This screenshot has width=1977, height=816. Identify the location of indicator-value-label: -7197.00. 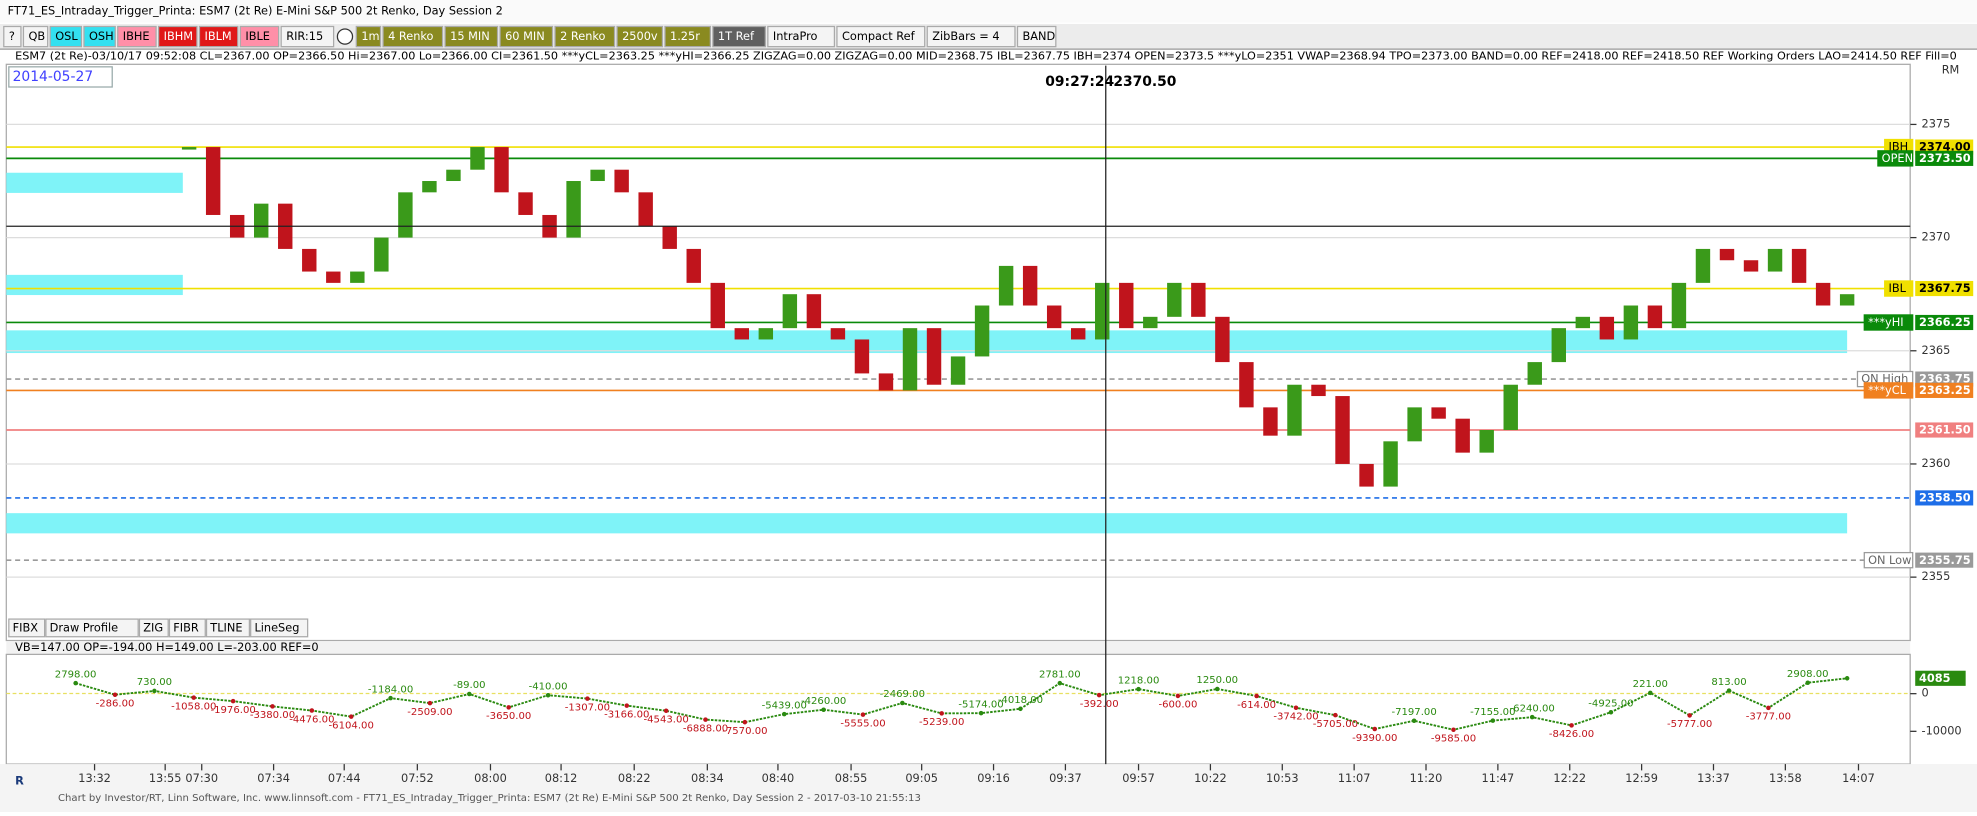
(1413, 712).